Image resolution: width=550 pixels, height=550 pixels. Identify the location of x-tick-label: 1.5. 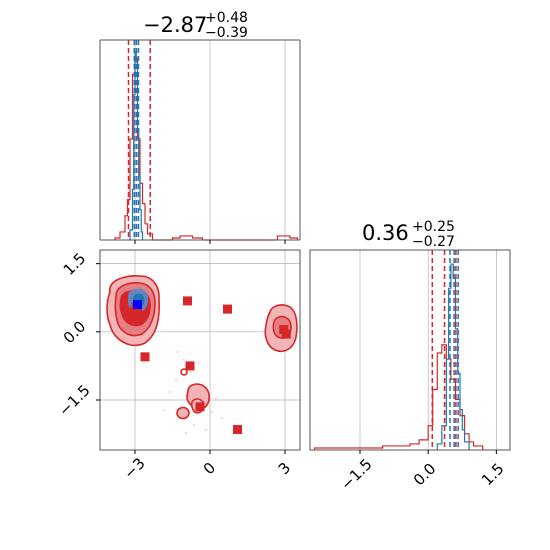
(493, 475).